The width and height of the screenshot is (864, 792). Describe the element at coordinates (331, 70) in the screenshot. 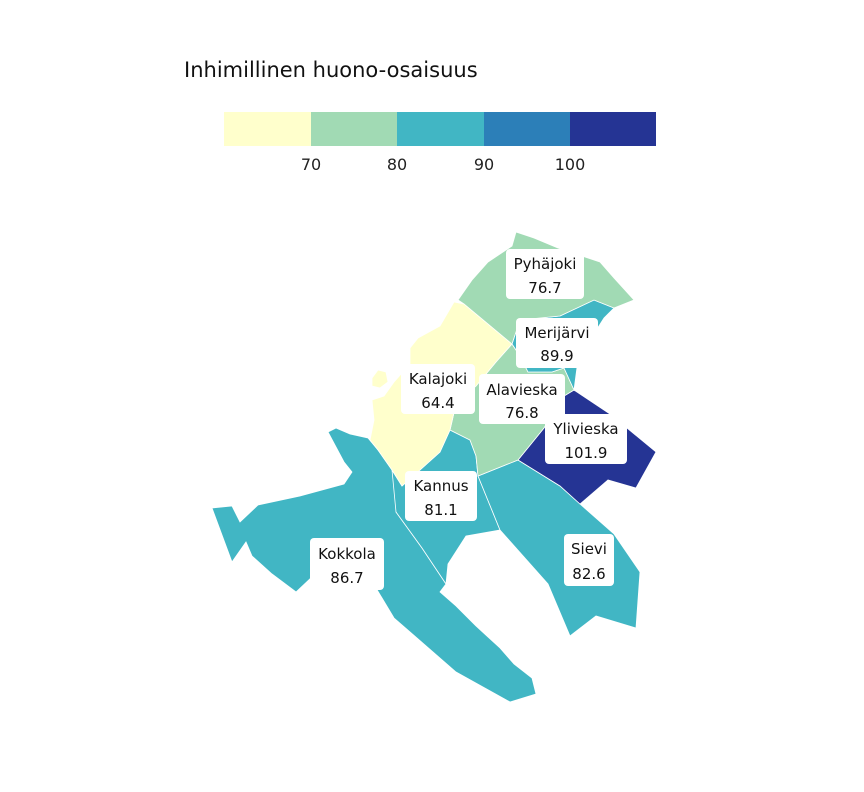

I see `legend-title: Inhimillinen huono-osaisuus` at that location.